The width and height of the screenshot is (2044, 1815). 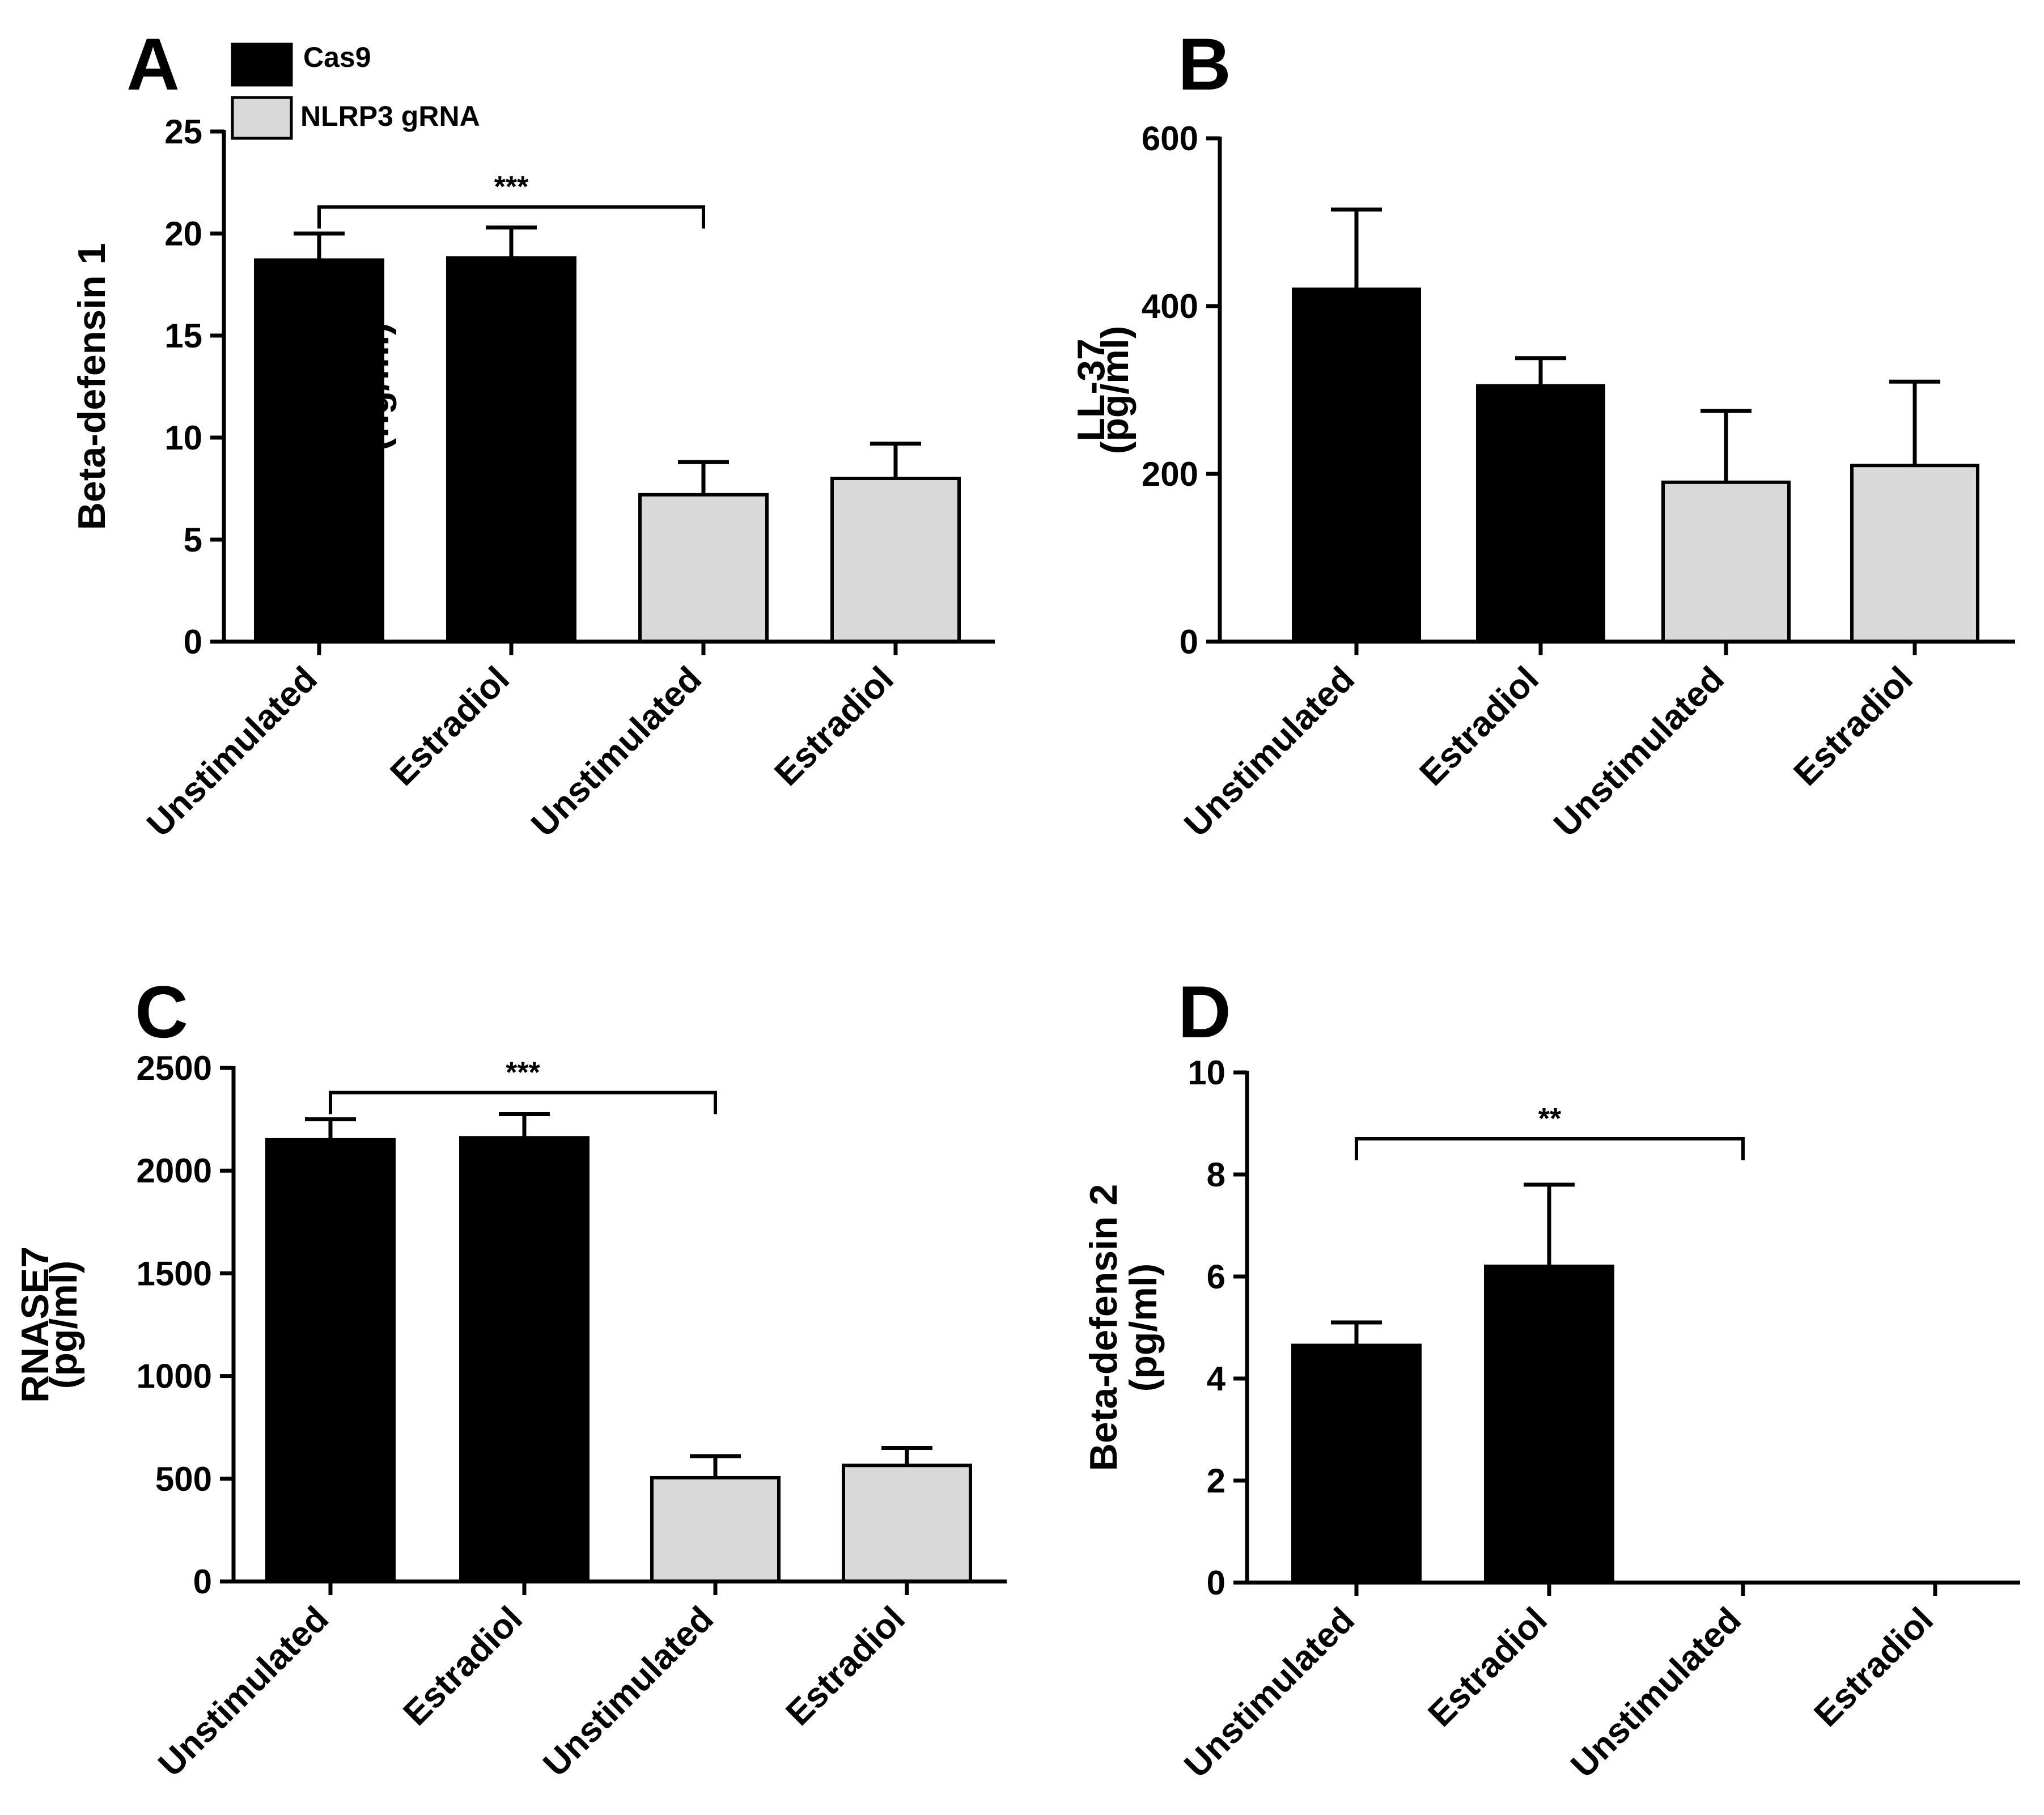 I want to click on y-tick-label: 20, so click(x=183, y=234).